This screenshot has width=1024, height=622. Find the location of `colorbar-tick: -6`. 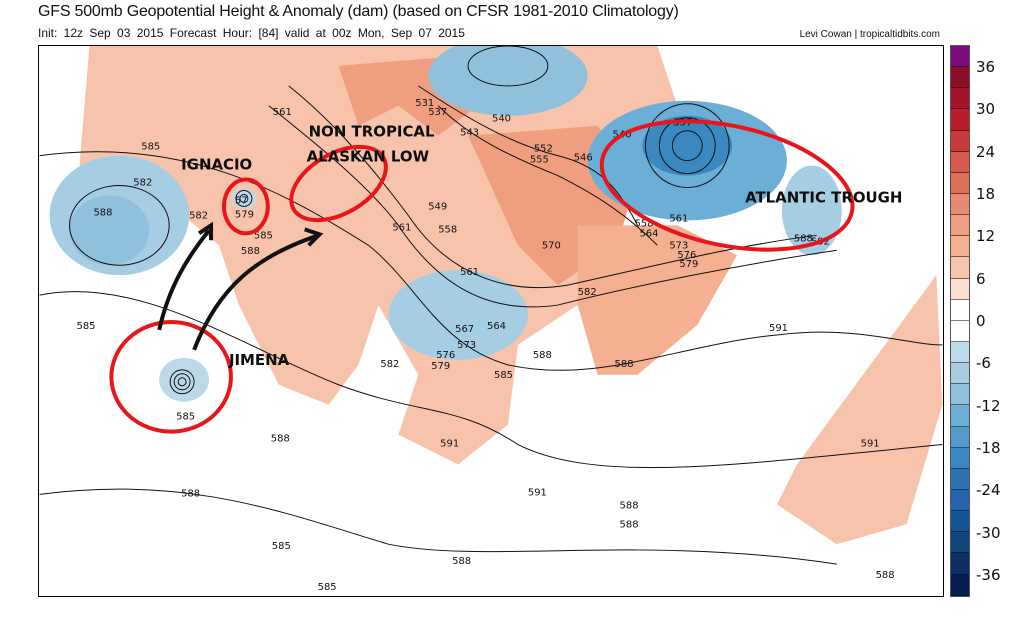

colorbar-tick: -6 is located at coordinates (983, 363).